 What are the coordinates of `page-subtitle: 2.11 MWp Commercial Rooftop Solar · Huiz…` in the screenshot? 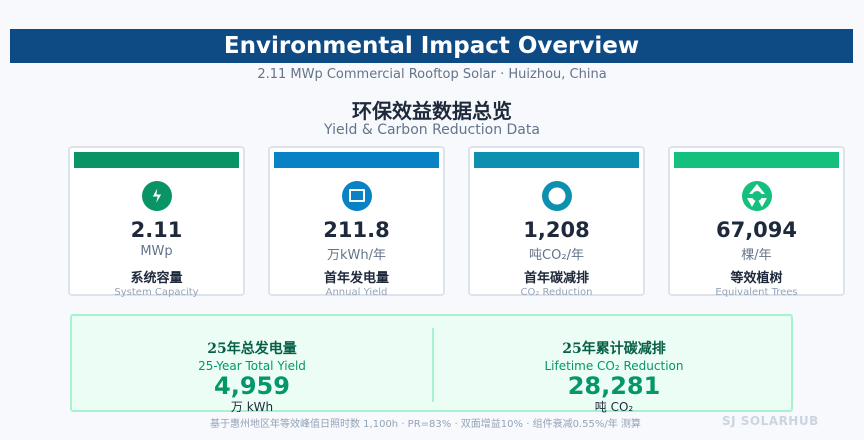 It's located at (432, 74).